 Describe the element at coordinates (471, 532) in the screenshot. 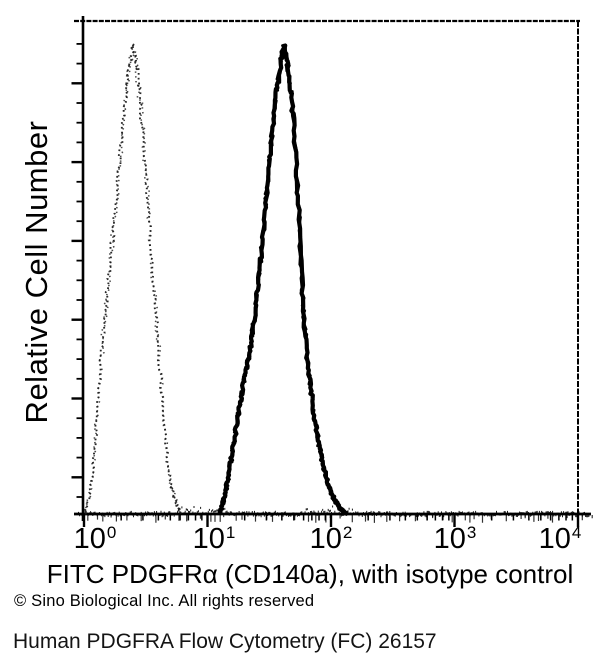

I see `tick-exponent: 3` at that location.